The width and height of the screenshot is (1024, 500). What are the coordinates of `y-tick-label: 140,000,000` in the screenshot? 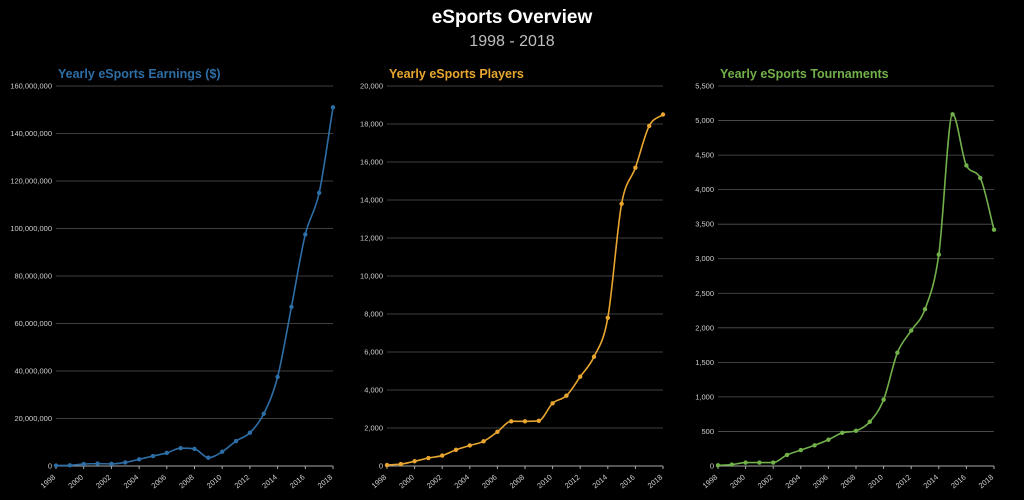 It's located at (31, 133).